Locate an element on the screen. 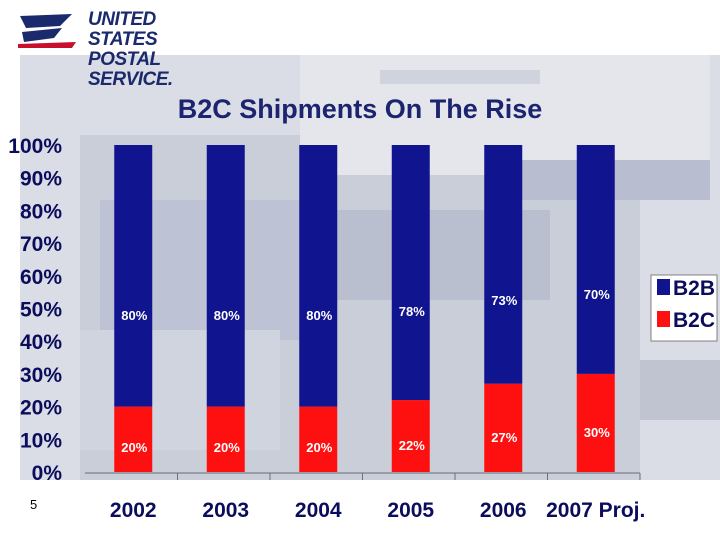 The image size is (720, 540). data-label-b2c: 27% is located at coordinates (504, 437).